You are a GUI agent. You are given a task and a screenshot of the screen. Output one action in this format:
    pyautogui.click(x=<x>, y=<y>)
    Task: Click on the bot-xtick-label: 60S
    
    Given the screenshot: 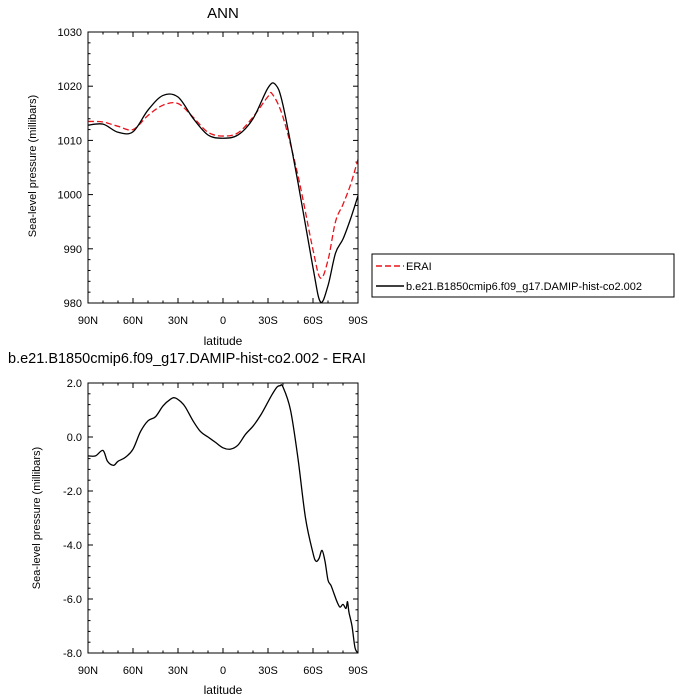 What is the action you would take?
    pyautogui.click(x=313, y=671)
    